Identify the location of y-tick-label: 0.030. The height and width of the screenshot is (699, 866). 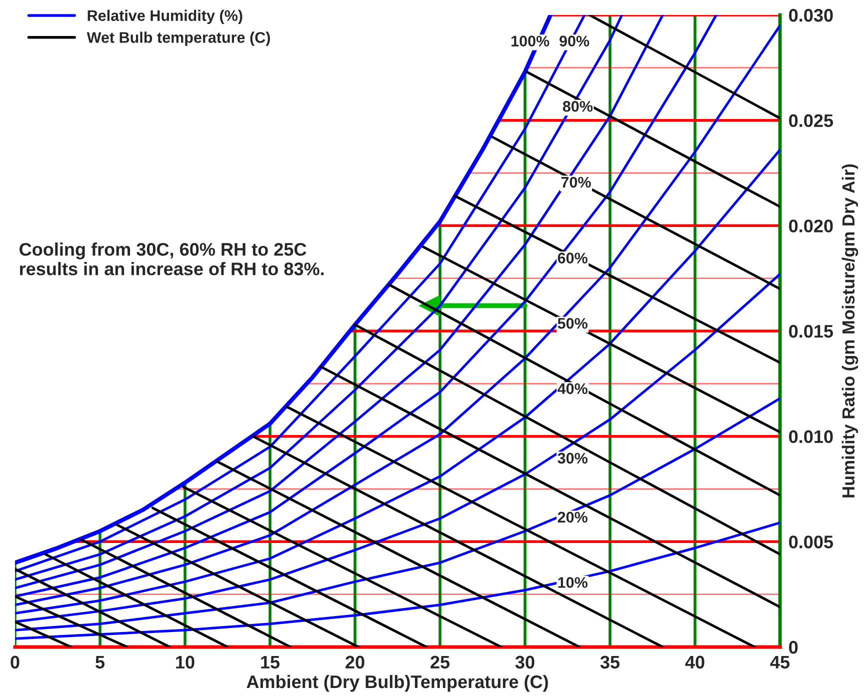
(811, 15).